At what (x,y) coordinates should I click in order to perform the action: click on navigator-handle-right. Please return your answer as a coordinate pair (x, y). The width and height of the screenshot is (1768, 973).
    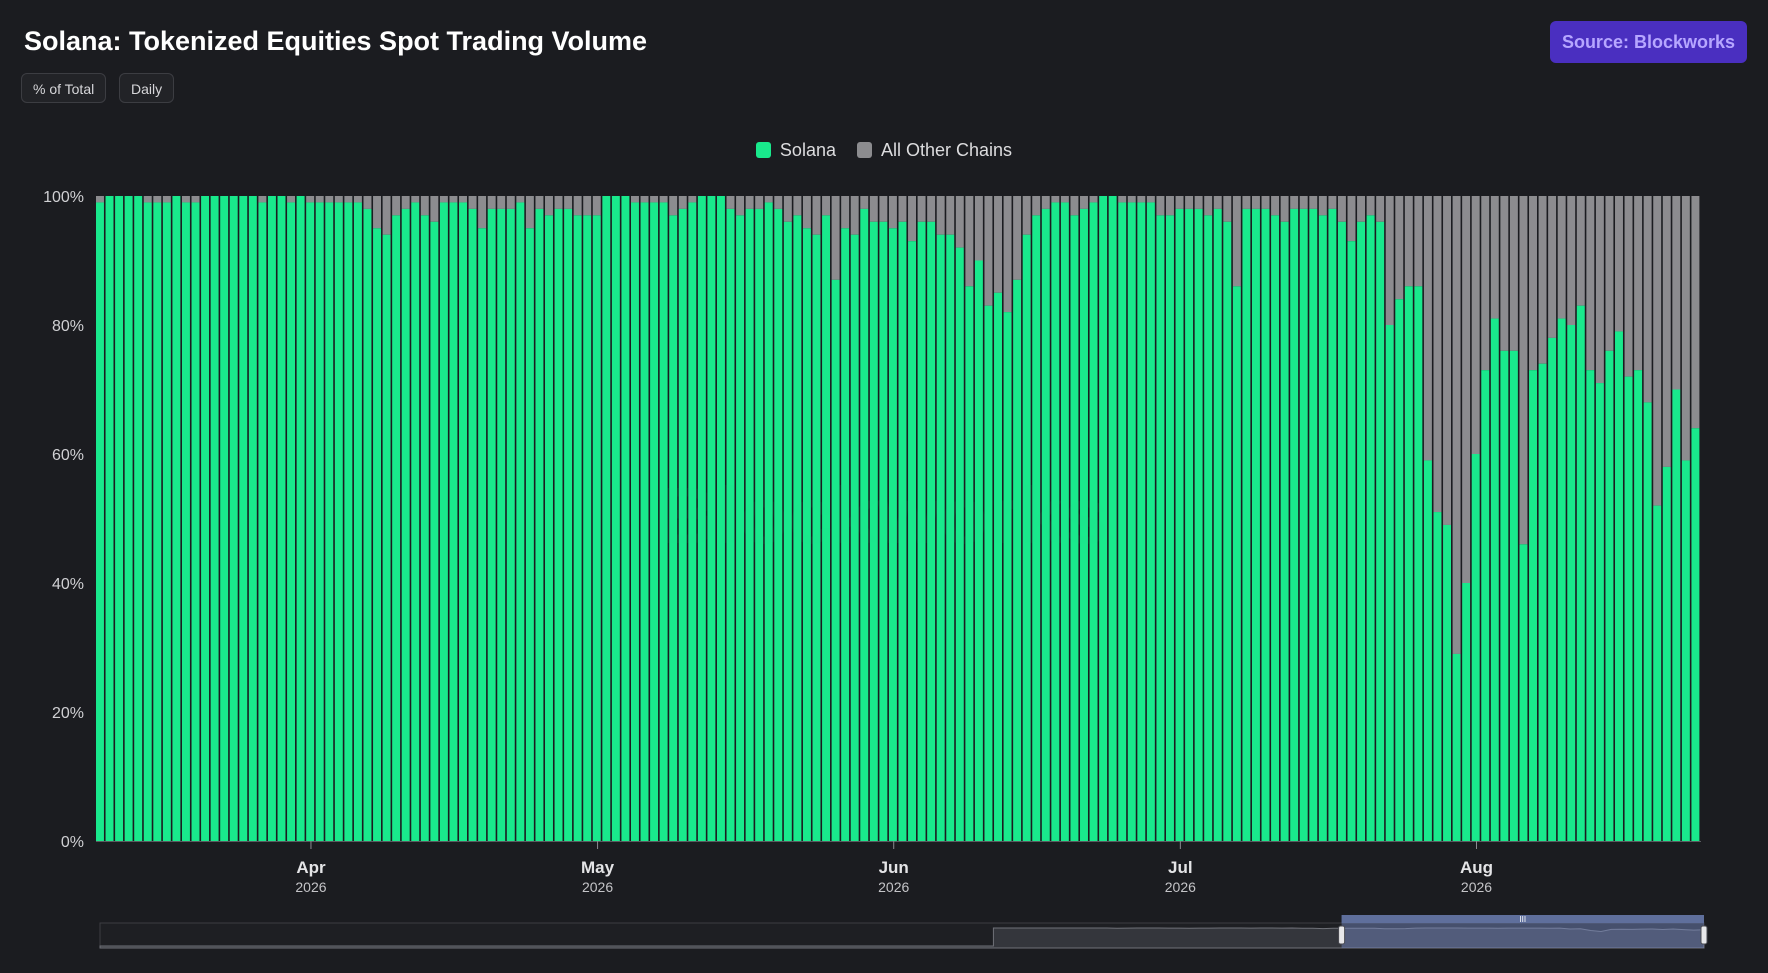
    Looking at the image, I should click on (1704, 935).